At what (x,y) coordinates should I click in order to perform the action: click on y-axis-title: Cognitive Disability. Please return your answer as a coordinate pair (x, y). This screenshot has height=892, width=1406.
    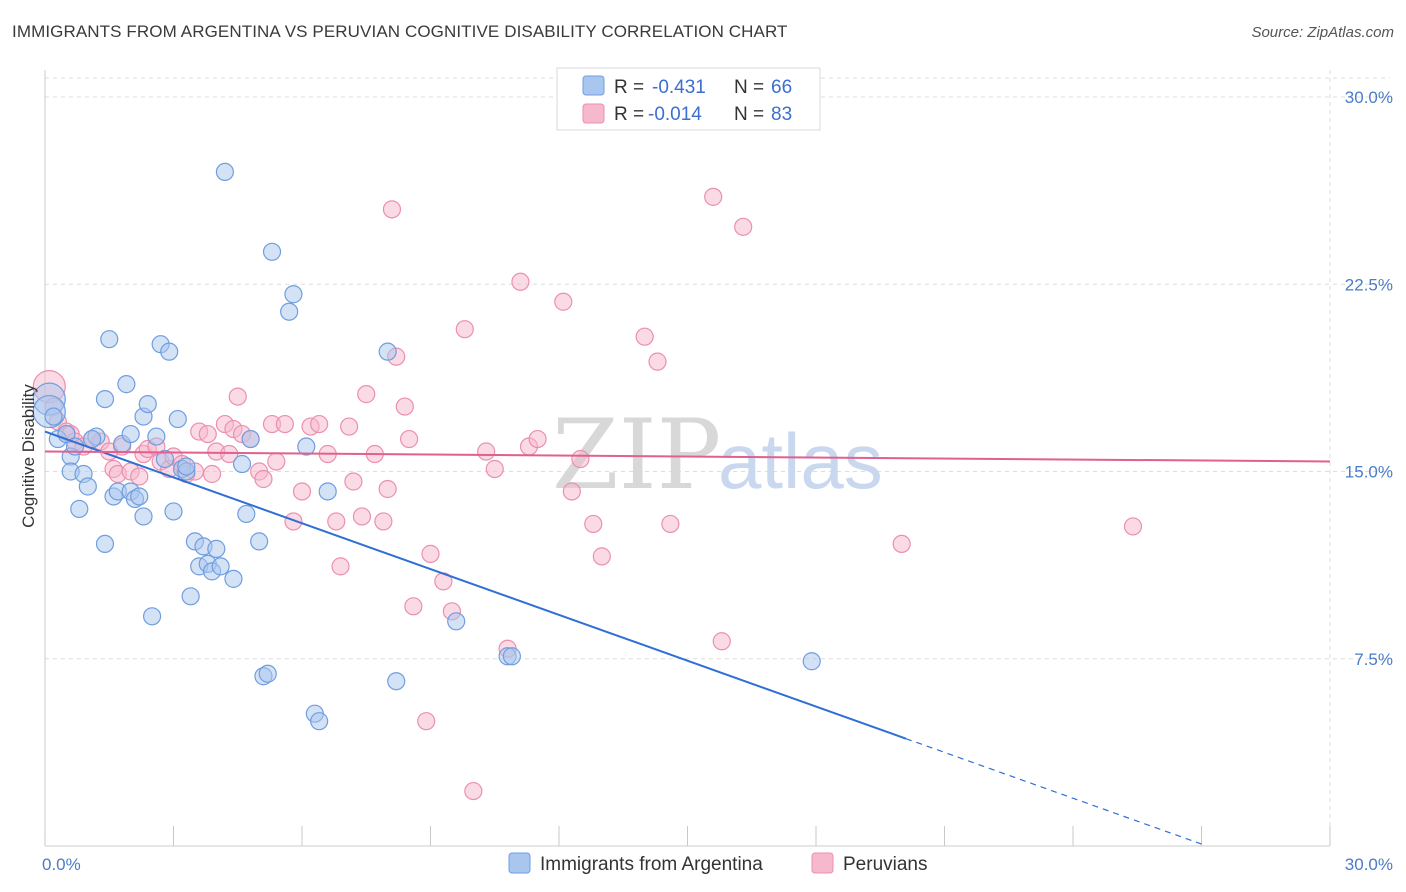
    Looking at the image, I should click on (28, 456).